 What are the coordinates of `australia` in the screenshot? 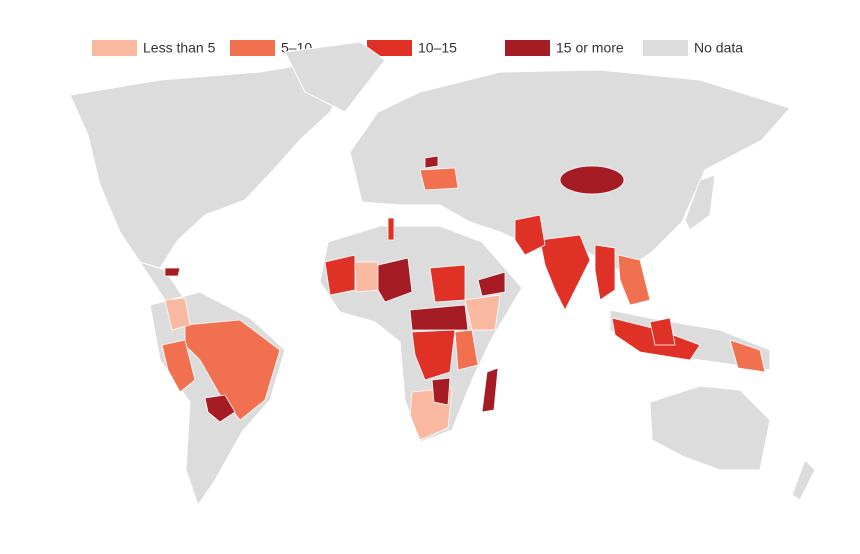 It's located at (710, 428).